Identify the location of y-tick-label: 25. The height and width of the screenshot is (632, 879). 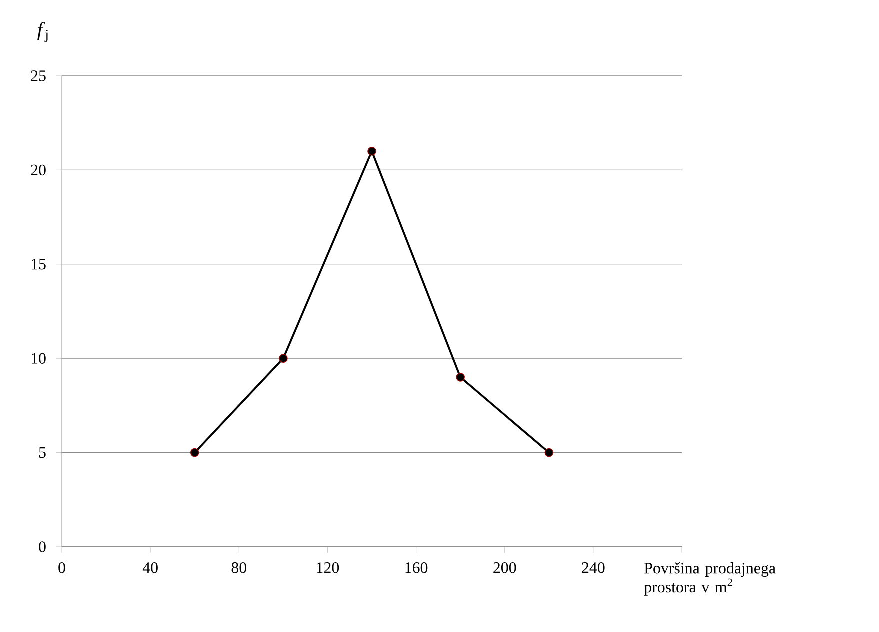
(38, 76).